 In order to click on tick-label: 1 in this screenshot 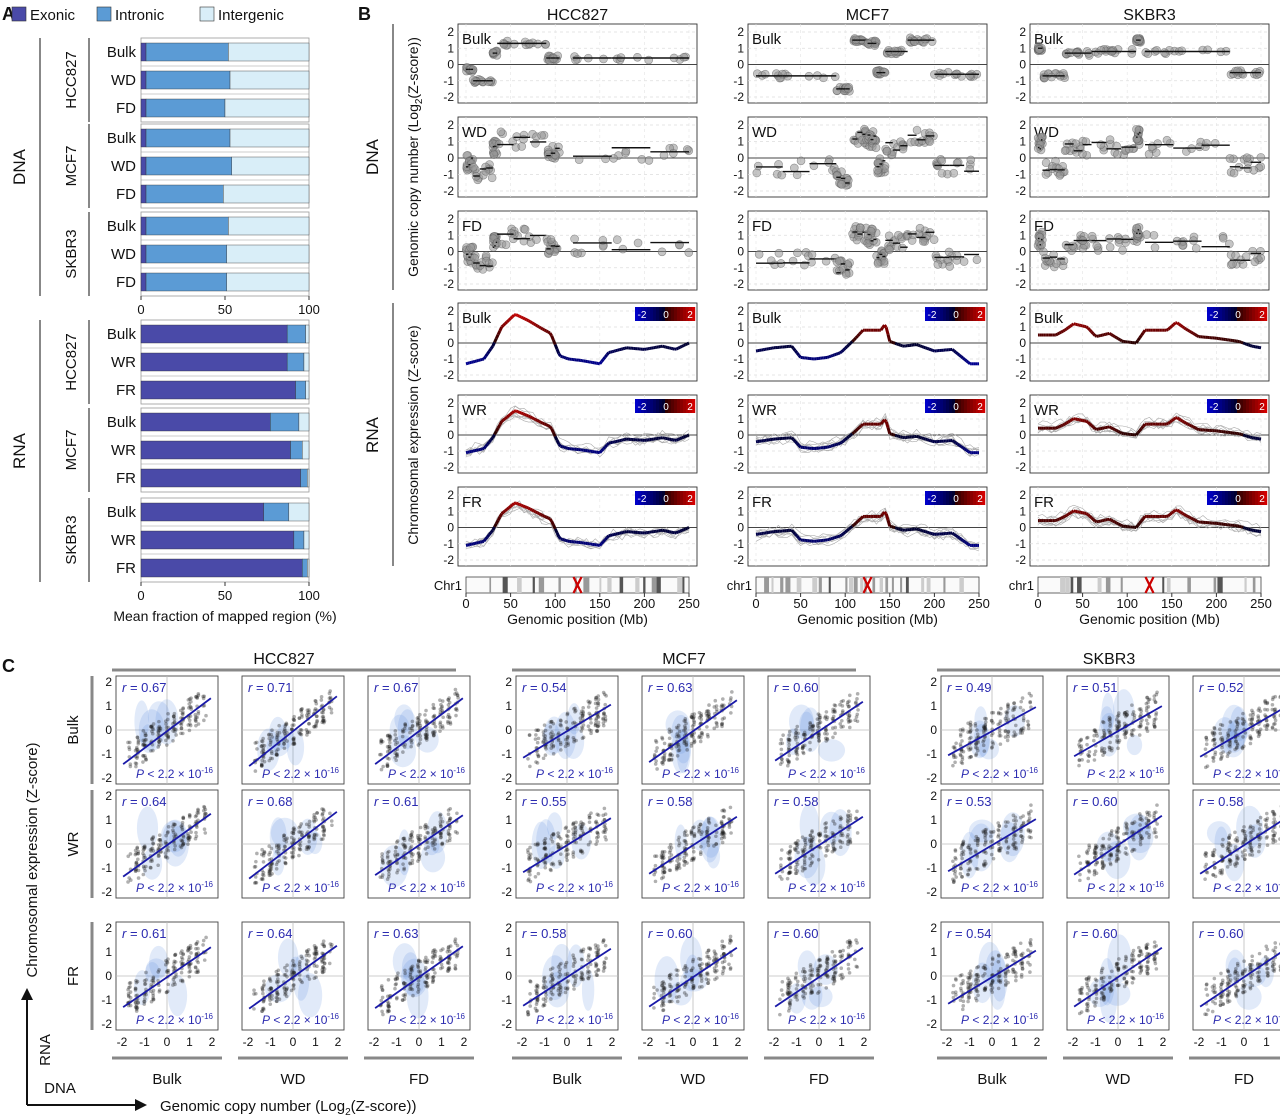, I will do `click(1022, 511)`.